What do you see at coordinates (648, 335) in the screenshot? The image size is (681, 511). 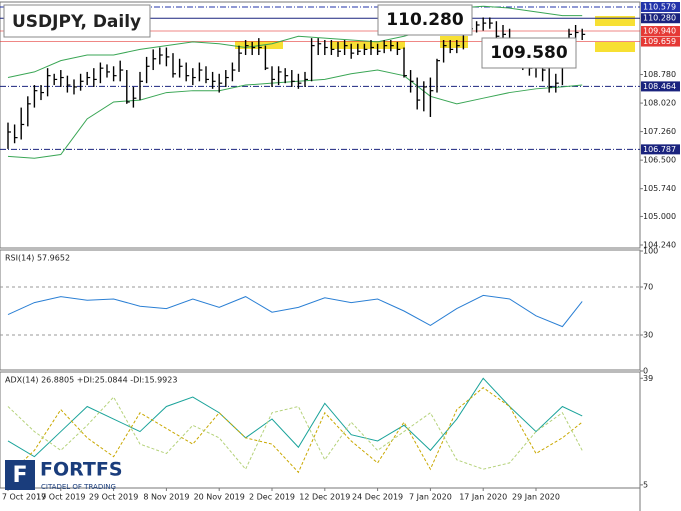 I see `y-tick-label: 30` at bounding box center [648, 335].